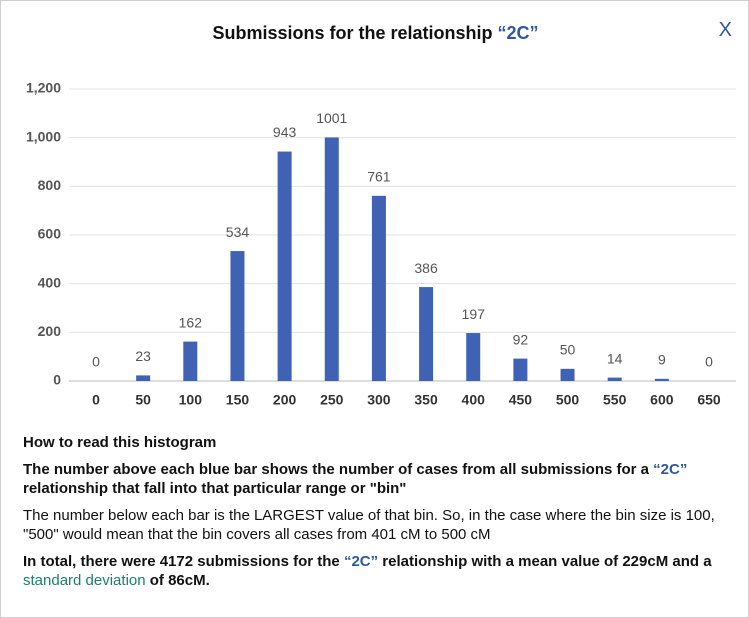 This screenshot has width=749, height=618. What do you see at coordinates (43, 136) in the screenshot?
I see `y-tick-label: 1,000` at bounding box center [43, 136].